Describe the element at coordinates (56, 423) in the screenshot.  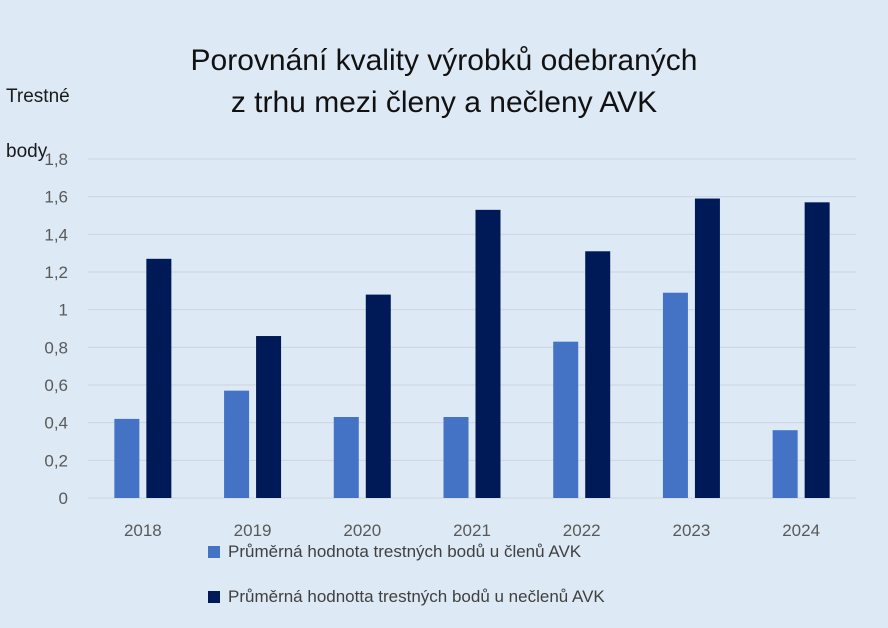
I see `y-tick-label: 0,4` at that location.